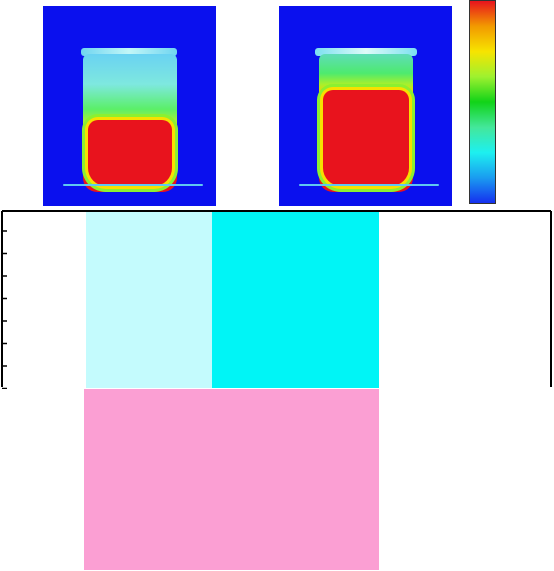 The height and width of the screenshot is (571, 554). What do you see at coordinates (4, 309) in the screenshot?
I see `left-axis-ticks` at bounding box center [4, 309].